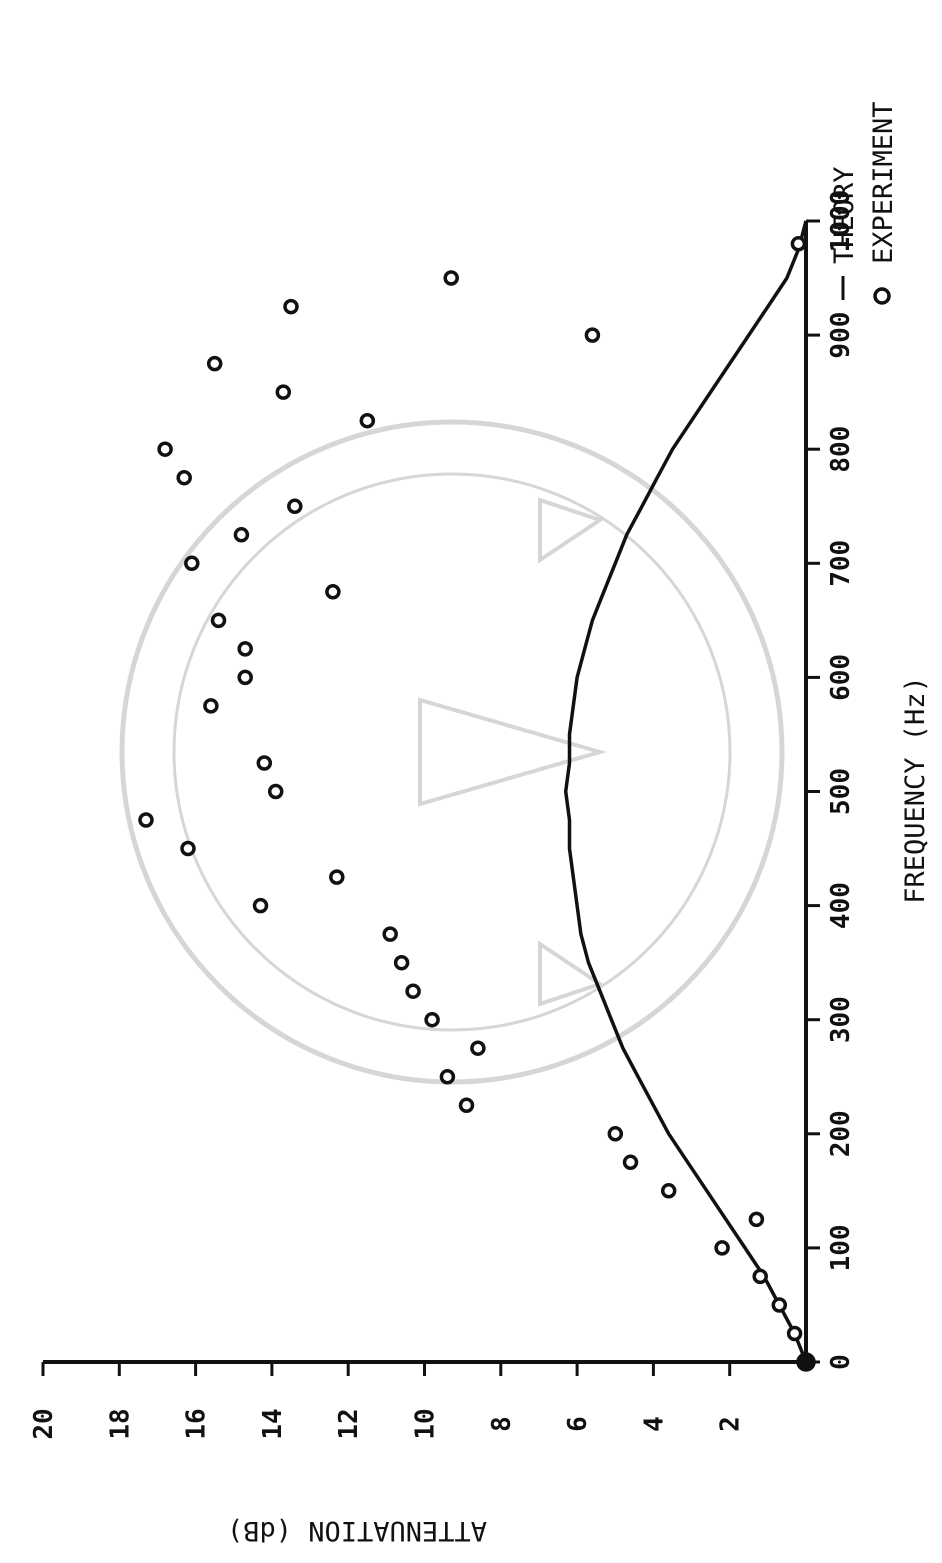 The height and width of the screenshot is (1563, 942). I want to click on frequency-tick-label: 200, so click(841, 1133).